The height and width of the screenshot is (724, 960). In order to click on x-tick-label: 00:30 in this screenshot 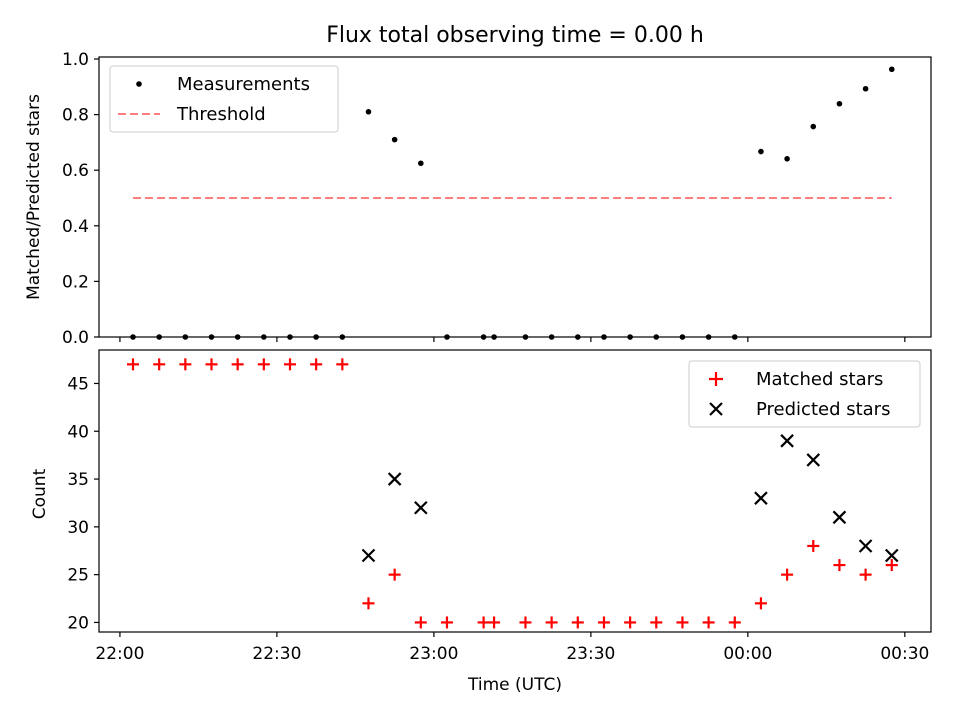, I will do `click(904, 654)`.